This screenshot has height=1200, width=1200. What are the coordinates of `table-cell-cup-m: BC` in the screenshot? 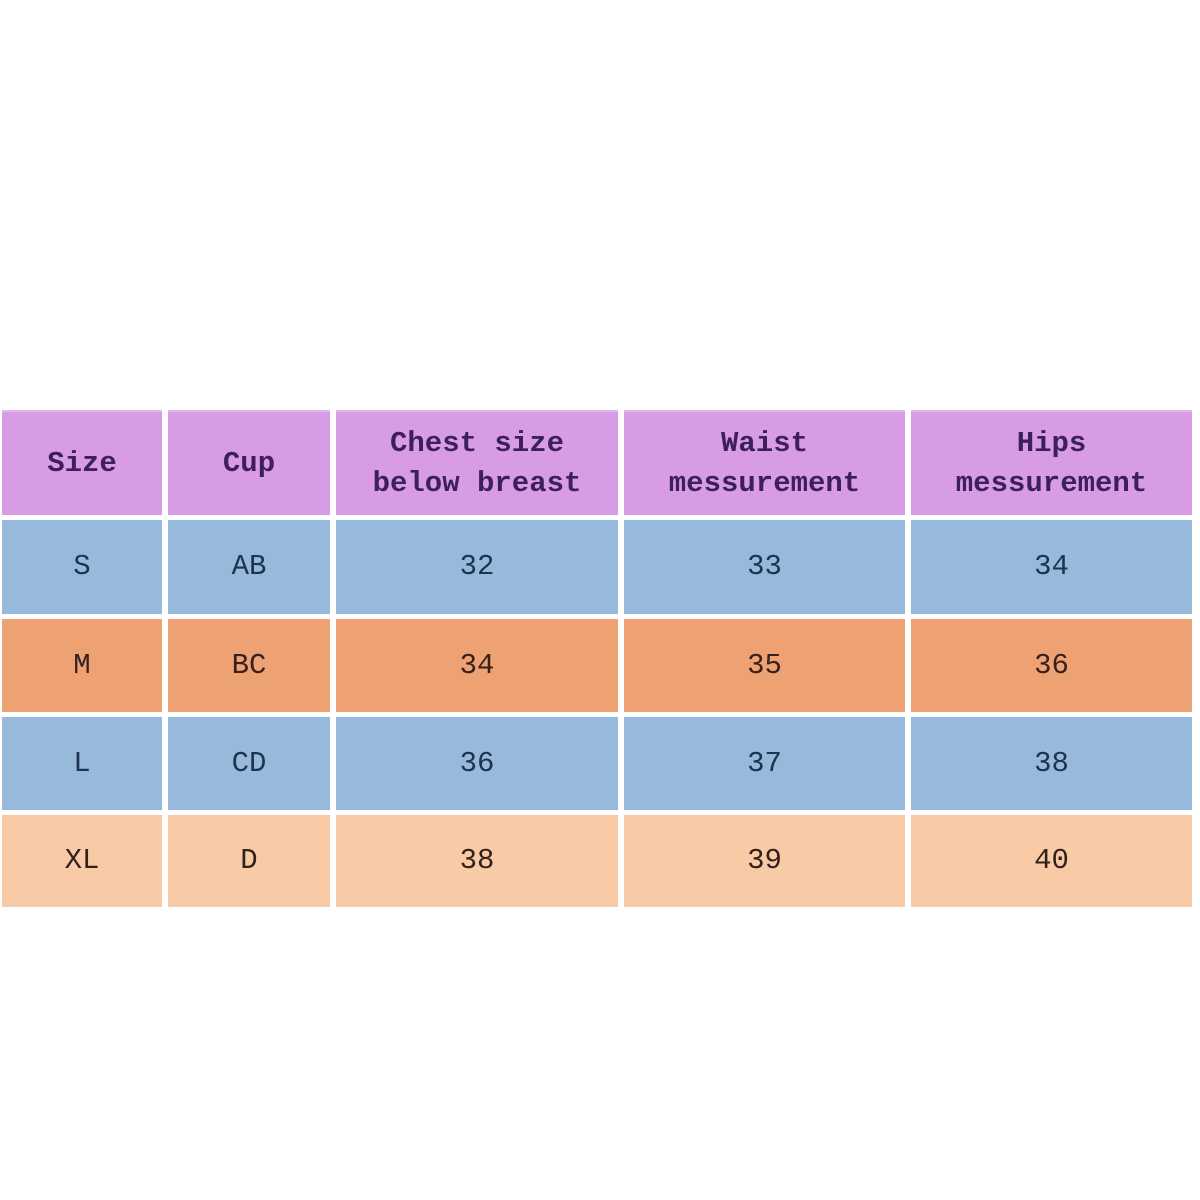 It's located at (249, 665).